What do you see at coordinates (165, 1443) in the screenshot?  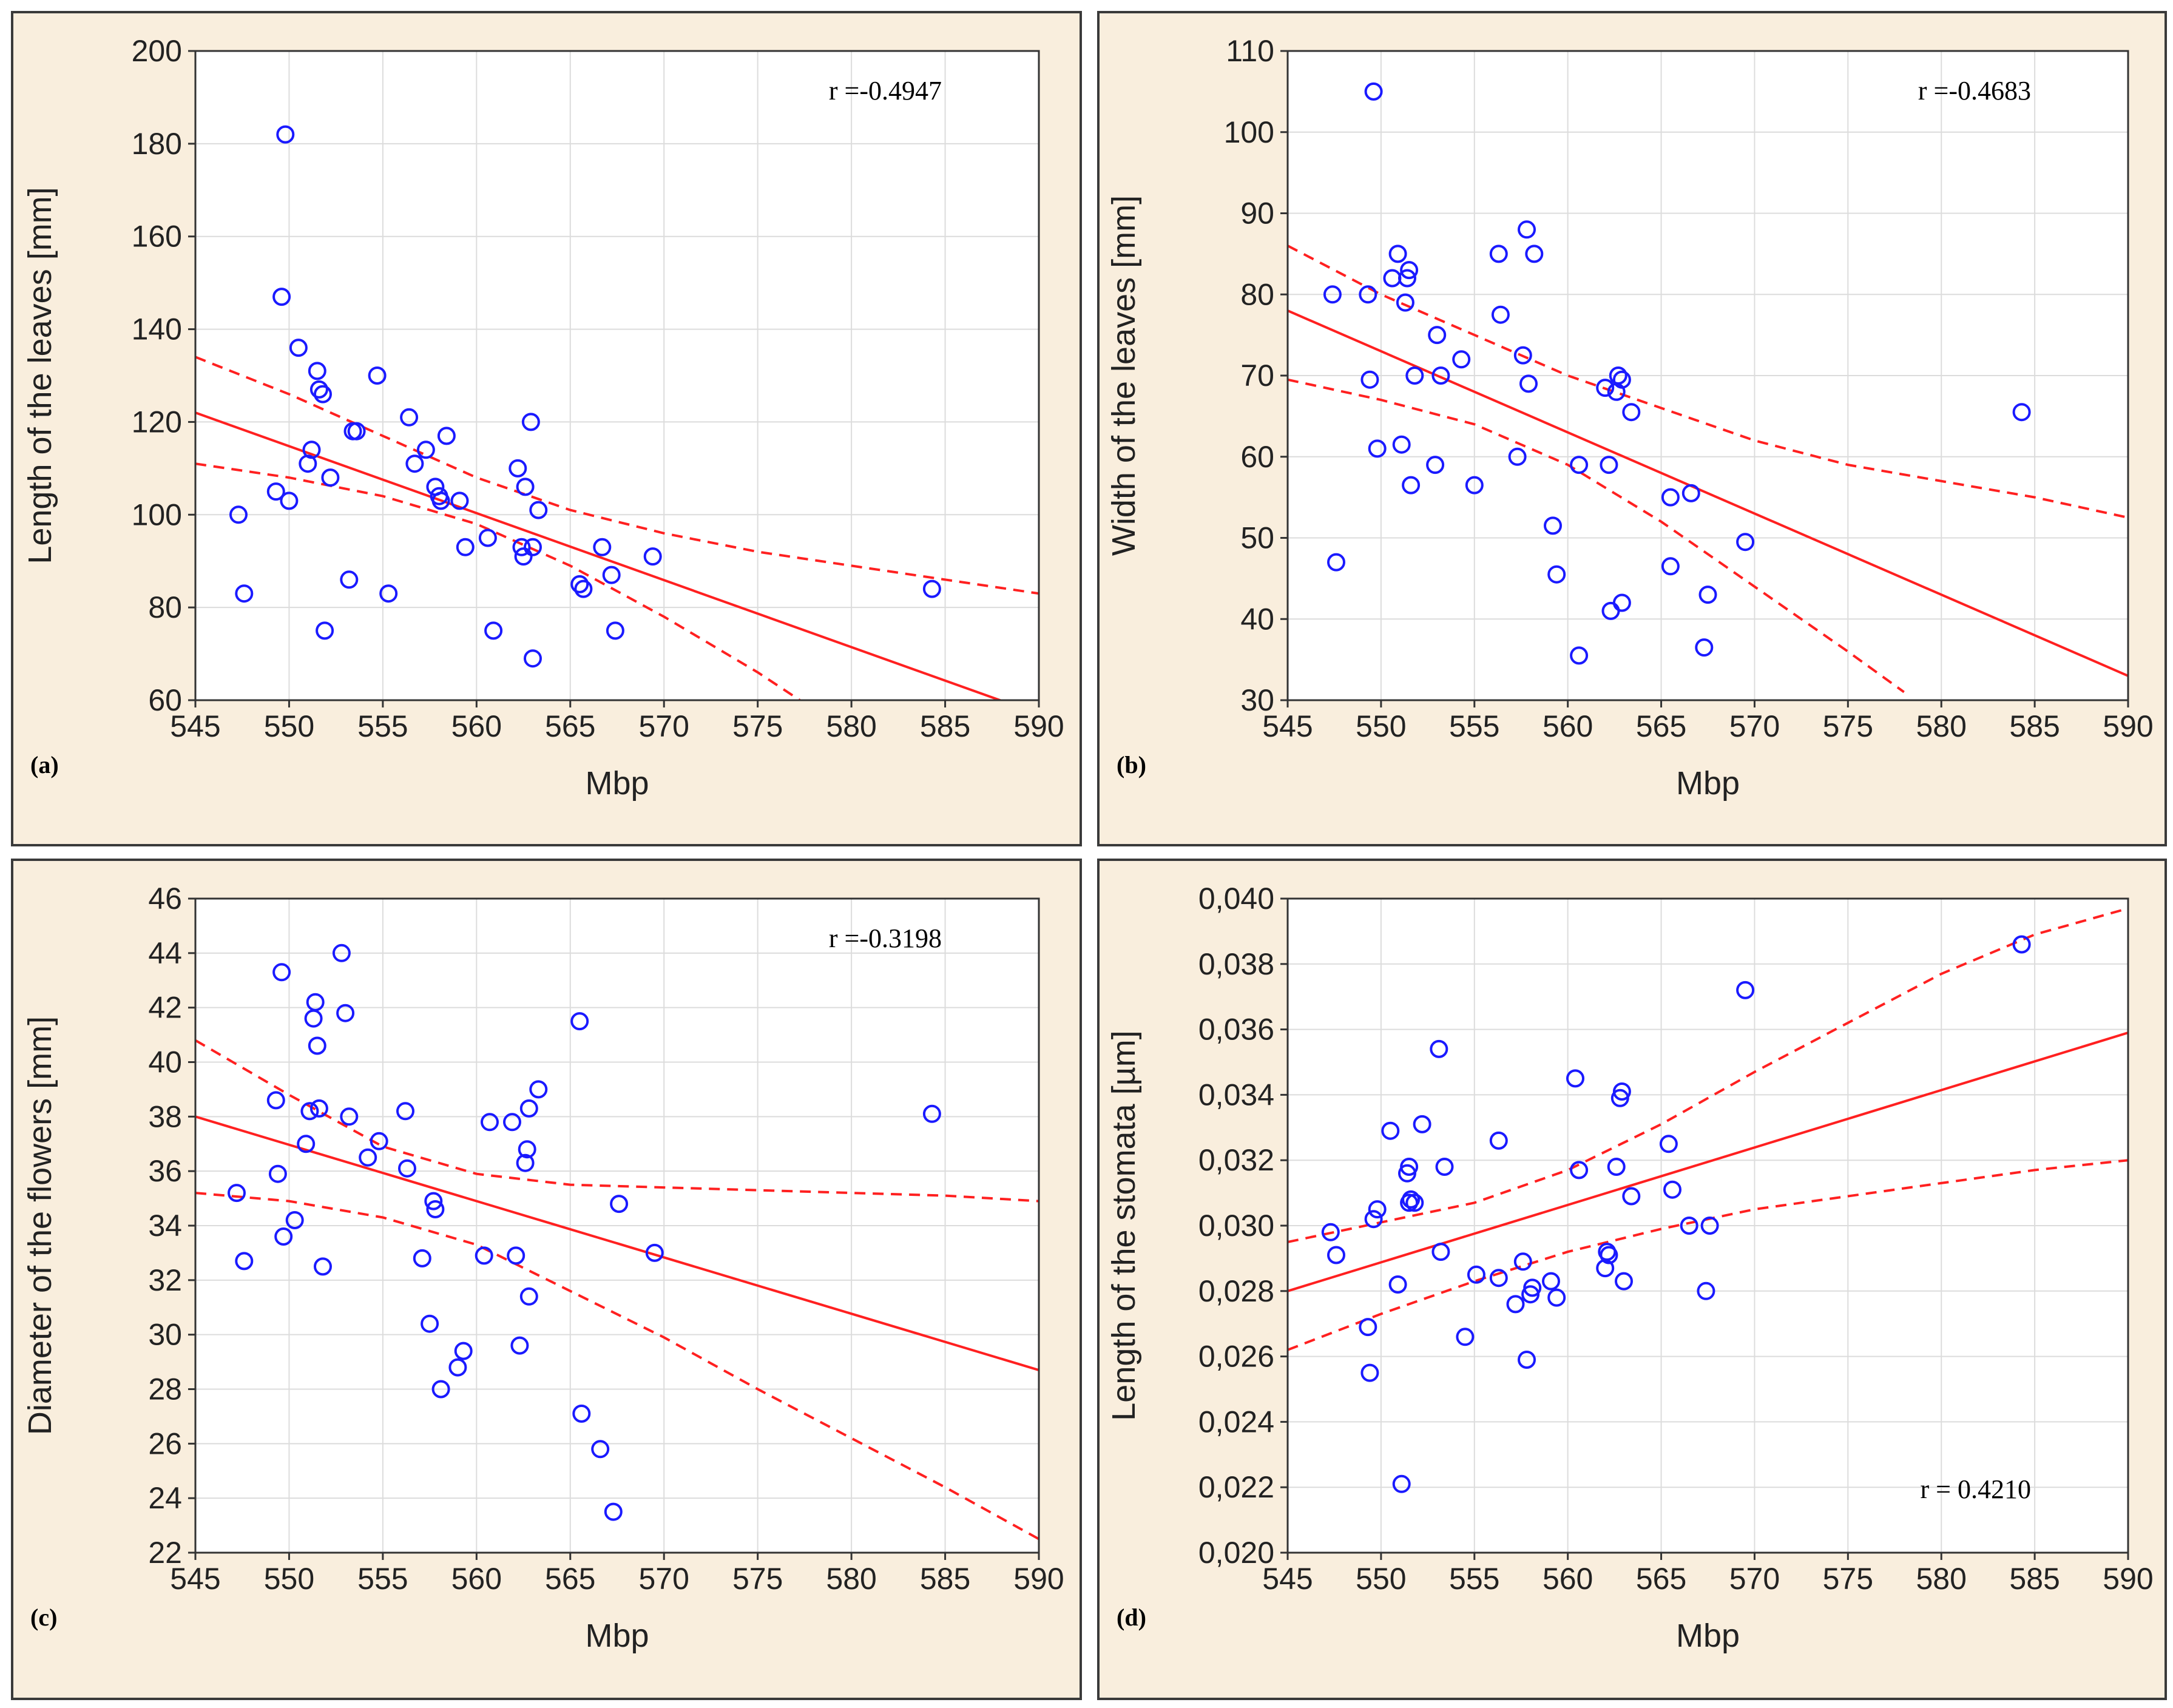 I see `y-tick-label: 26` at bounding box center [165, 1443].